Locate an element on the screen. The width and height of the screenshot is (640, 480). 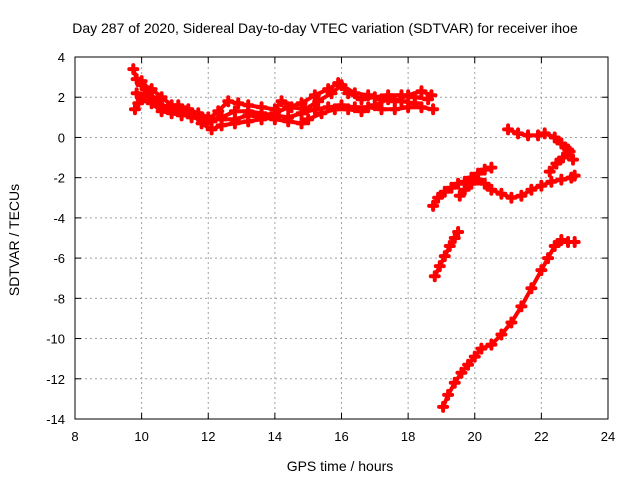
x-tick-label: 16 is located at coordinates (341, 436).